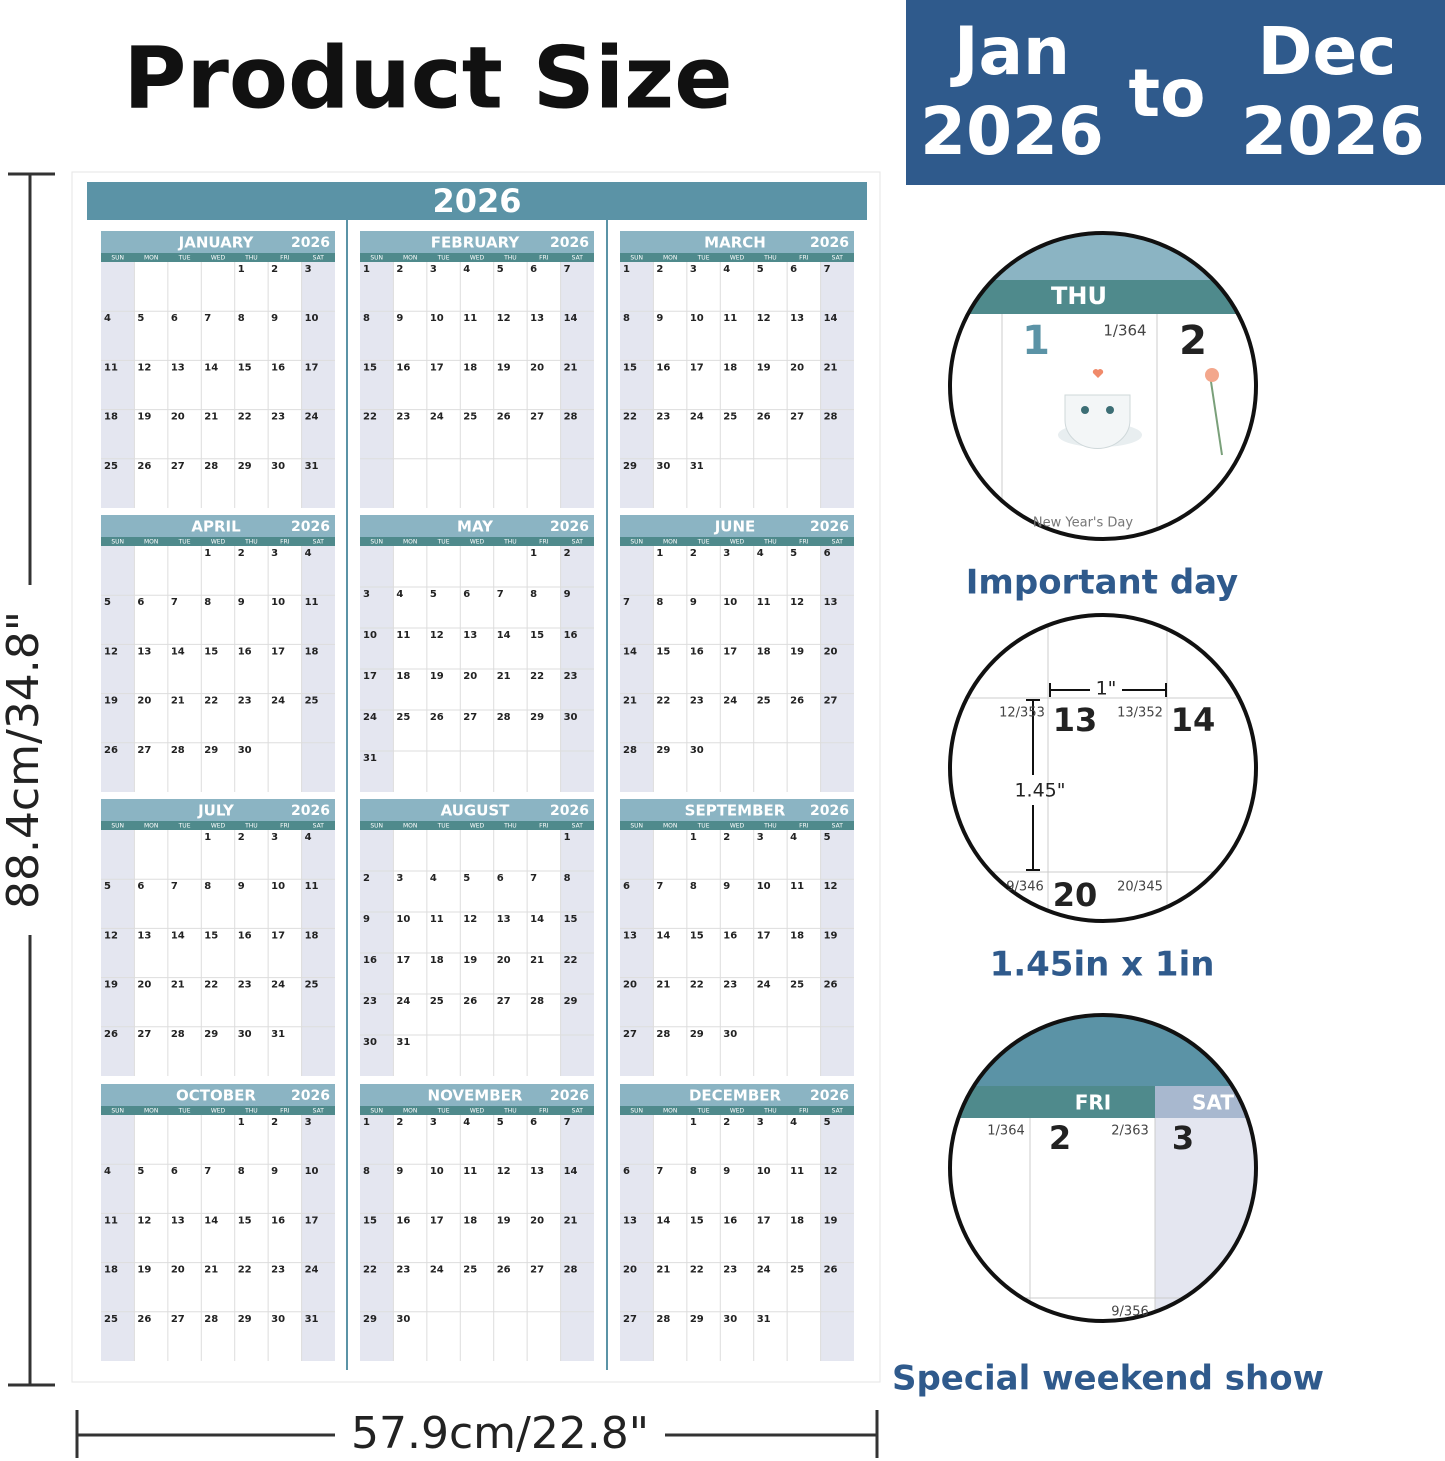 The image size is (1445, 1461). I want to click on day: 14, so click(211, 1220).